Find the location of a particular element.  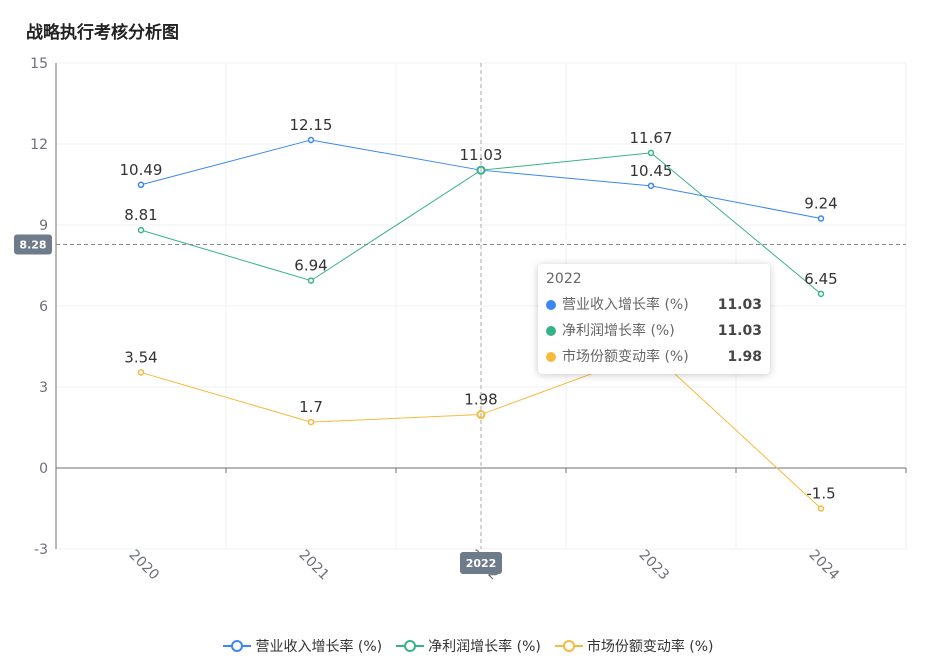

y-tick-label: 9 is located at coordinates (43, 226).